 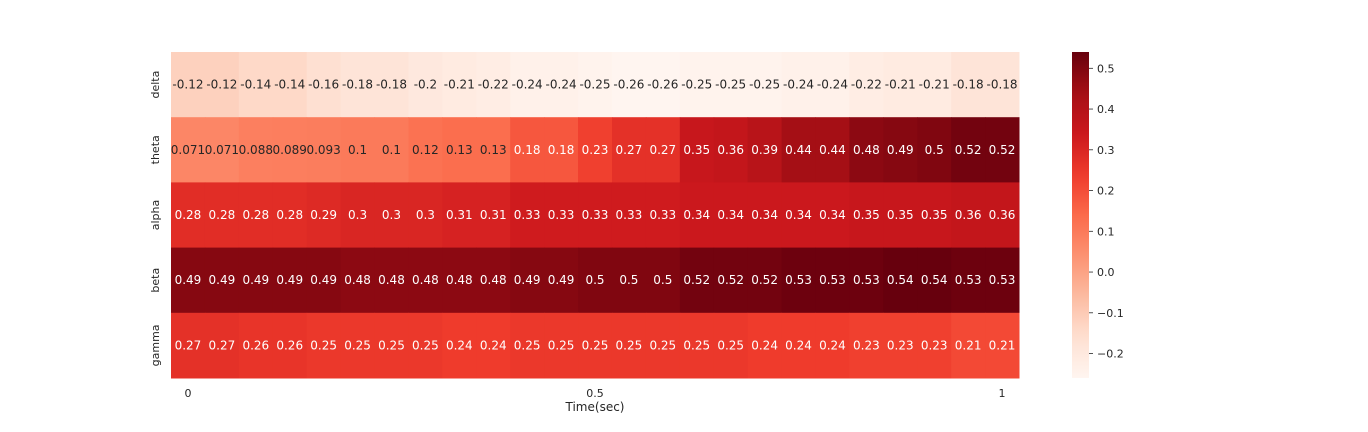 What do you see at coordinates (1106, 231) in the screenshot?
I see `colorbar-tick-label: 0.1` at bounding box center [1106, 231].